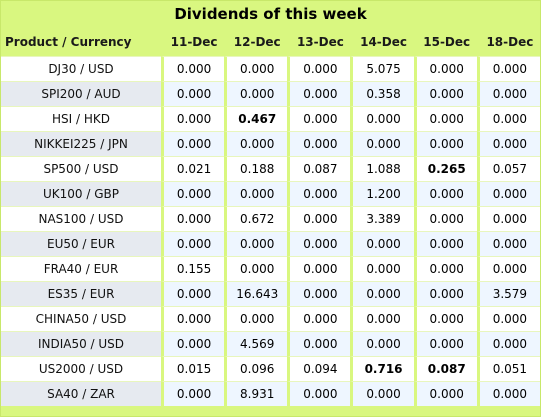 The width and height of the screenshot is (541, 417). Describe the element at coordinates (81, 343) in the screenshot. I see `product-cell: INDIA50 / USD` at that location.